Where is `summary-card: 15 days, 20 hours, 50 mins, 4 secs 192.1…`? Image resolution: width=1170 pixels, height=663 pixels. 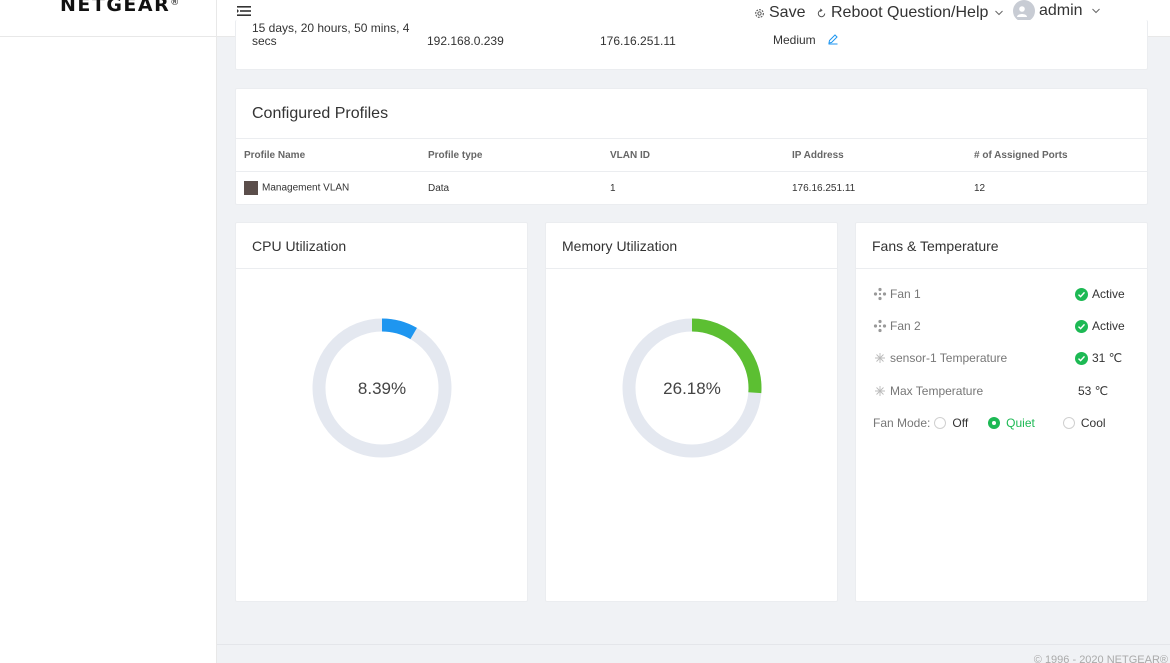
summary-card: 15 days, 20 hours, 50 mins, 4 secs 192.1… is located at coordinates (691, 45).